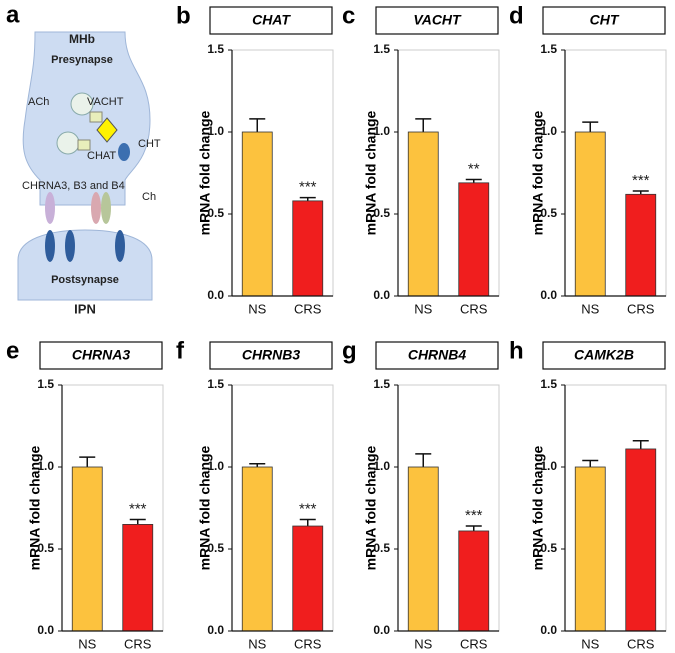  What do you see at coordinates (605, 20) in the screenshot?
I see `chart-title: CHT` at bounding box center [605, 20].